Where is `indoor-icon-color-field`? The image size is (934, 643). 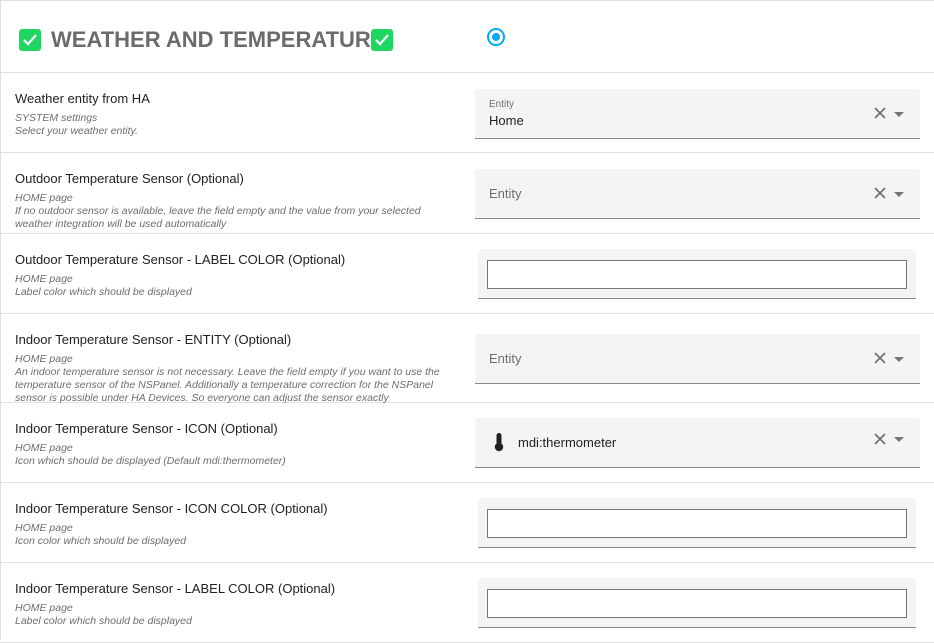
indoor-icon-color-field is located at coordinates (697, 523).